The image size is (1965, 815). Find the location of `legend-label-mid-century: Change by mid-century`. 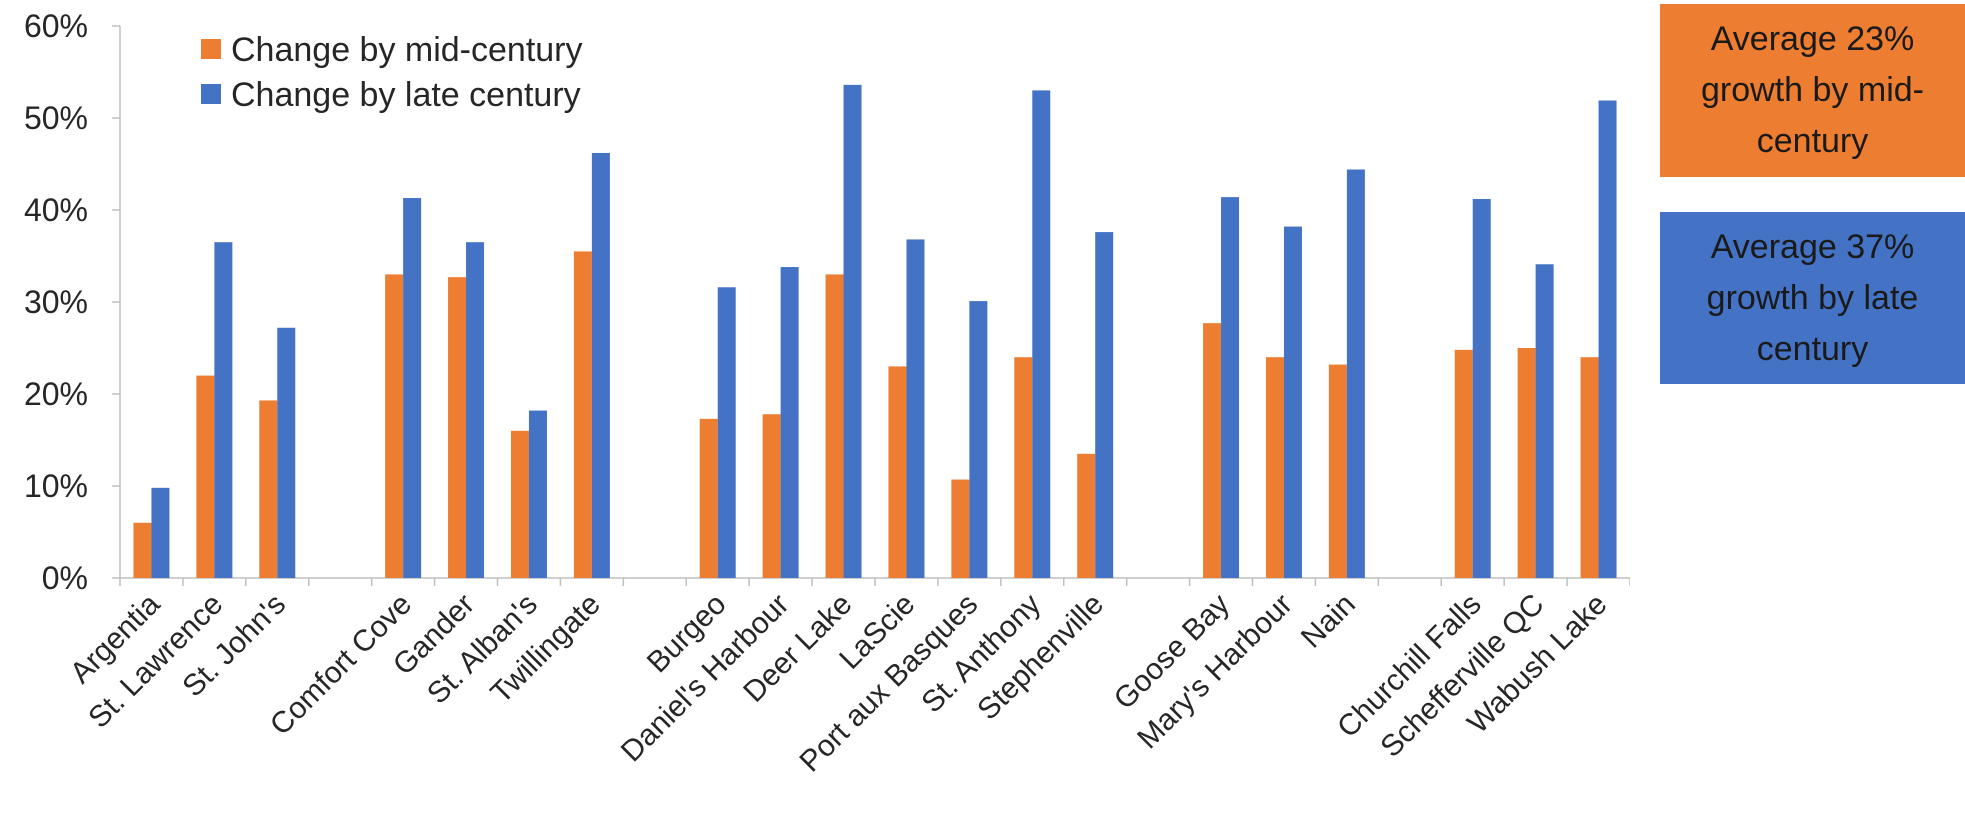

legend-label-mid-century: Change by mid-century is located at coordinates (407, 50).